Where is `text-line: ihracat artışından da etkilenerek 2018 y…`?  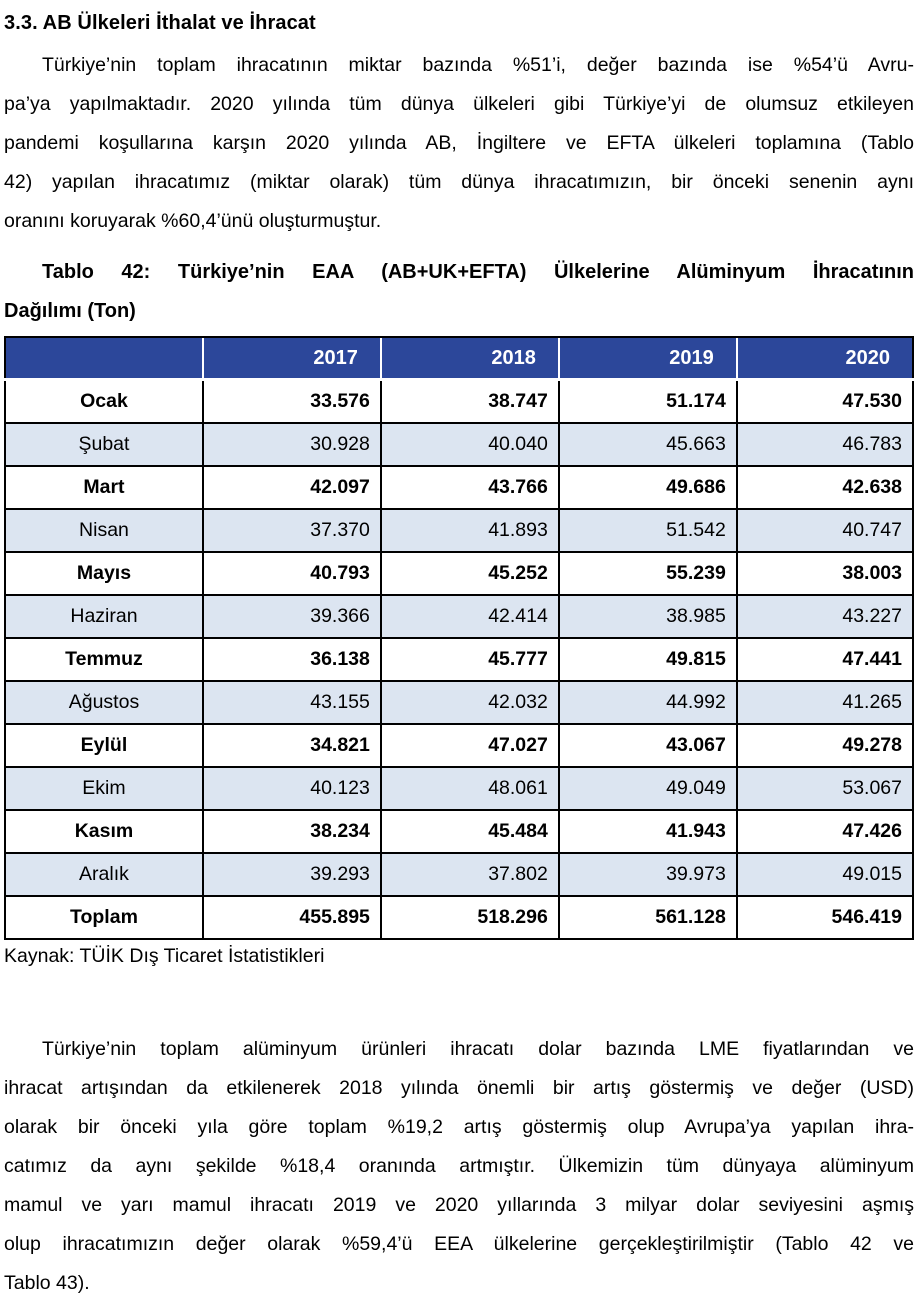 text-line: ihracat artışından da etkilenerek 2018 y… is located at coordinates (459, 1088).